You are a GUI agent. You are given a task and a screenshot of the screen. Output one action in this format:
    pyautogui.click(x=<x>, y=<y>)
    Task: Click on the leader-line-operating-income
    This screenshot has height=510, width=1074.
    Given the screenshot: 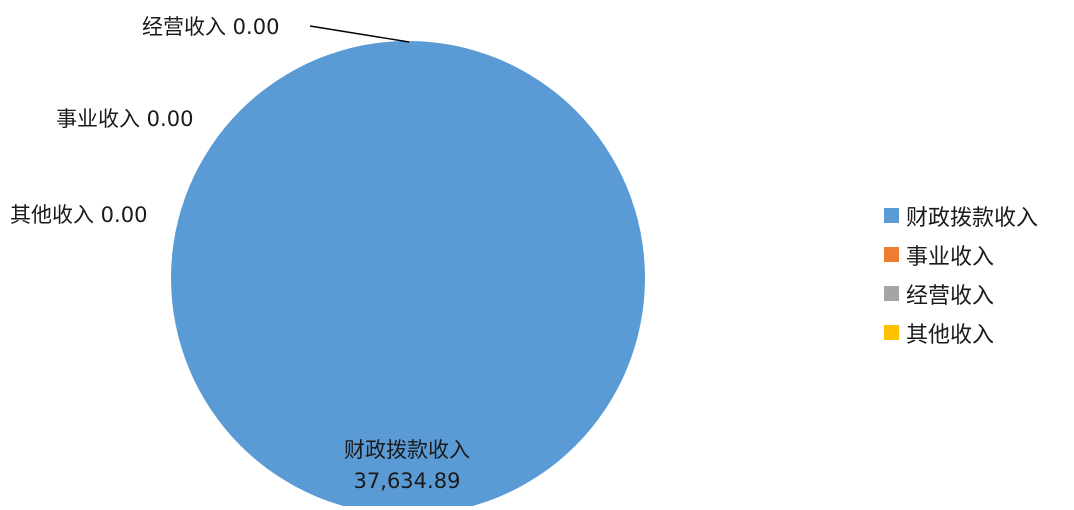 What is the action you would take?
    pyautogui.click(x=359, y=34)
    